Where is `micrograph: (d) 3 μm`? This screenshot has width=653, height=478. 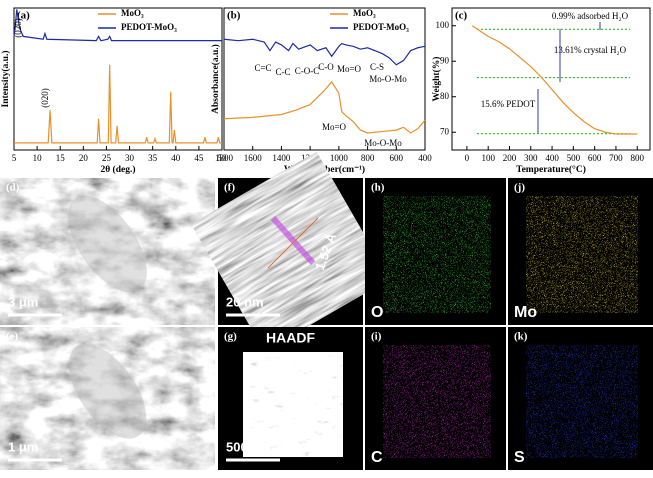
micrograph: (d) 3 μm is located at coordinates (107, 251).